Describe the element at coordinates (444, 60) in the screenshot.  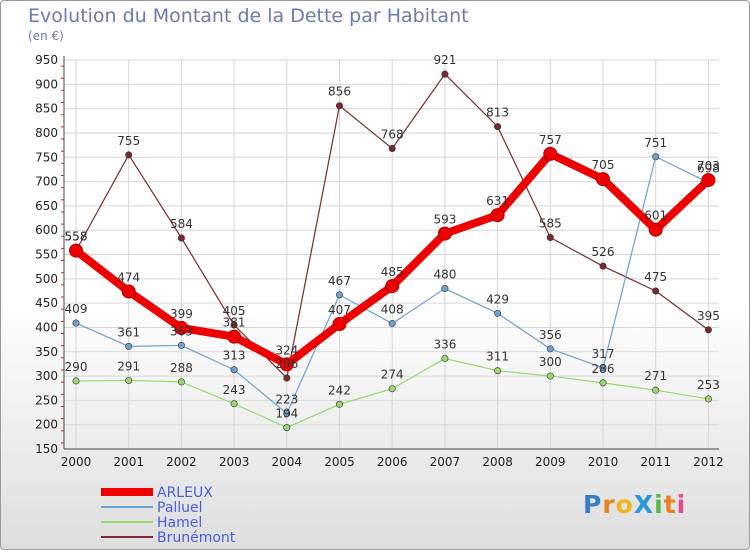
I see `data-label-brunemont: 921` at that location.